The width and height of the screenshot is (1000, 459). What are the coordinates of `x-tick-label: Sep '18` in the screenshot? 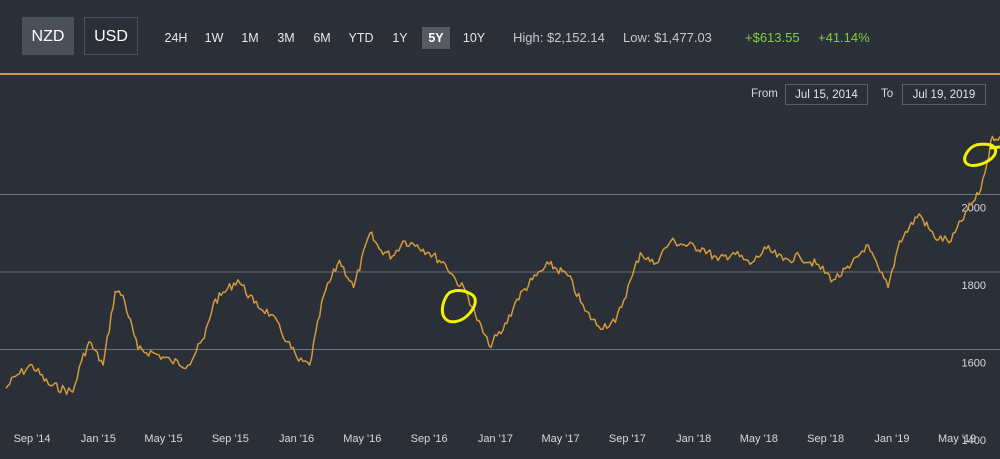 It's located at (825, 439).